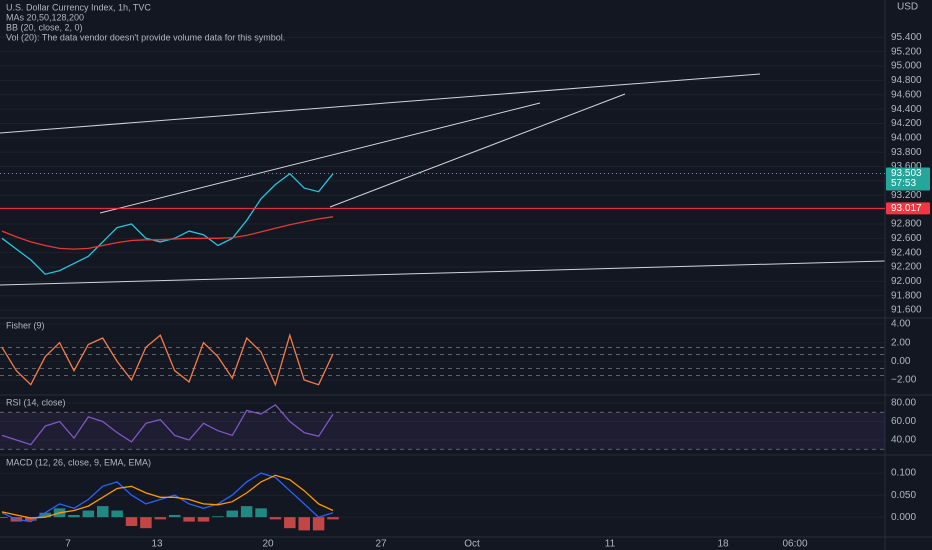 The image size is (932, 550). I want to click on y-tick-label: 94.800, so click(906, 80).